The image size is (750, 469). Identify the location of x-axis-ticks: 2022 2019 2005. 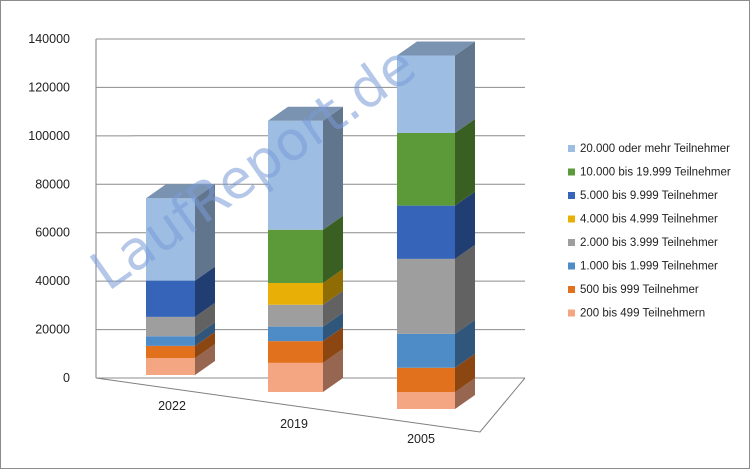
(296, 422).